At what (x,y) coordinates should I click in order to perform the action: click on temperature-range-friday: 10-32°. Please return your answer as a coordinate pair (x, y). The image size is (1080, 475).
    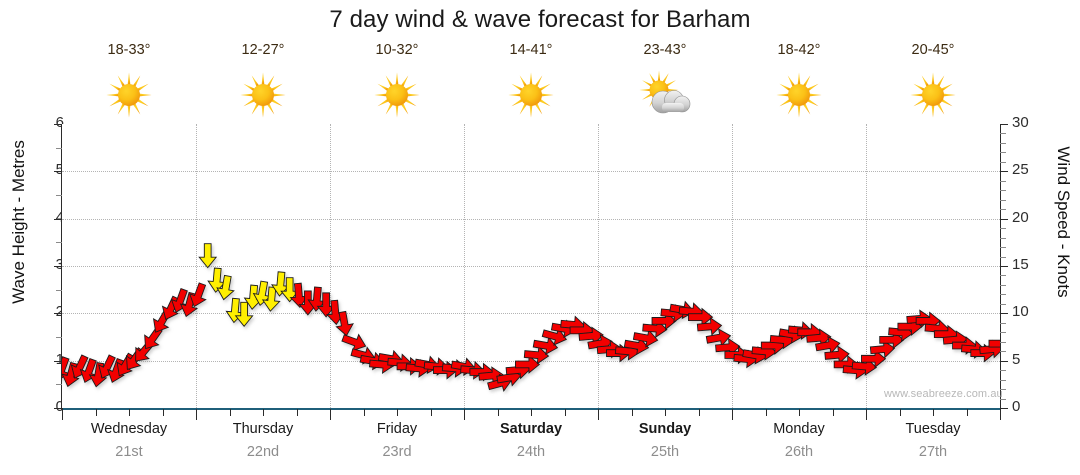
    Looking at the image, I should click on (397, 50).